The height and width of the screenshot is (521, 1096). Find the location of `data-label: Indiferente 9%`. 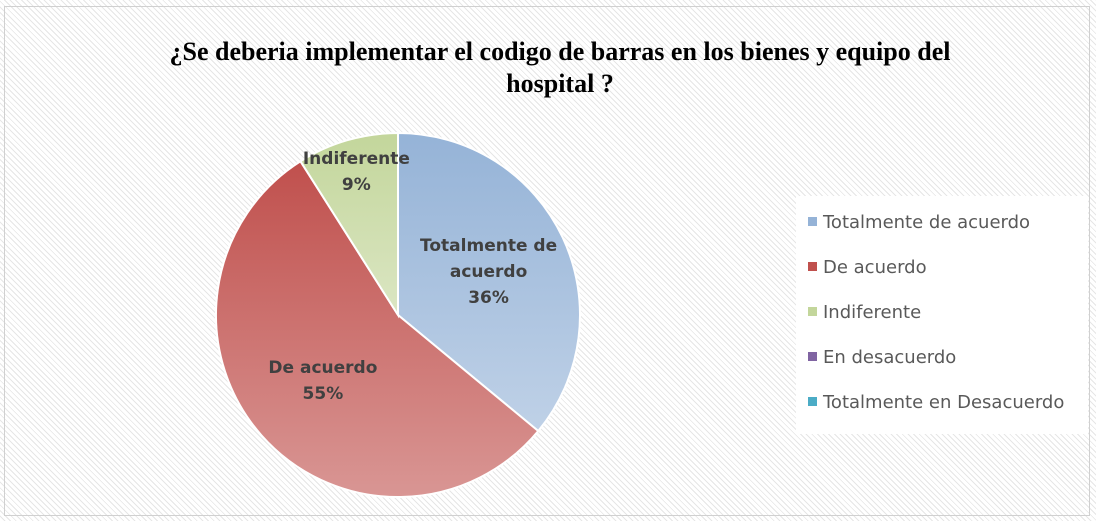

data-label: Indiferente 9% is located at coordinates (356, 172).